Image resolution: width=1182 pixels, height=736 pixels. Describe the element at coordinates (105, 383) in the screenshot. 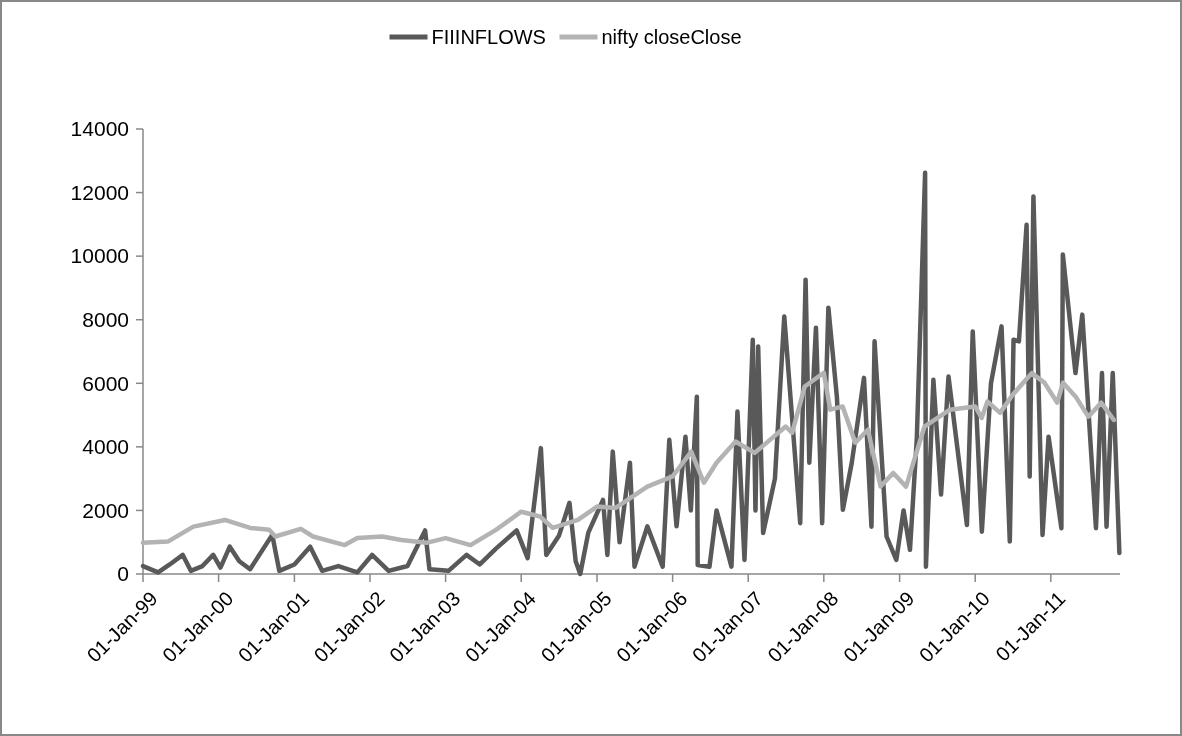

I see `y-tick-label: 6000` at that location.